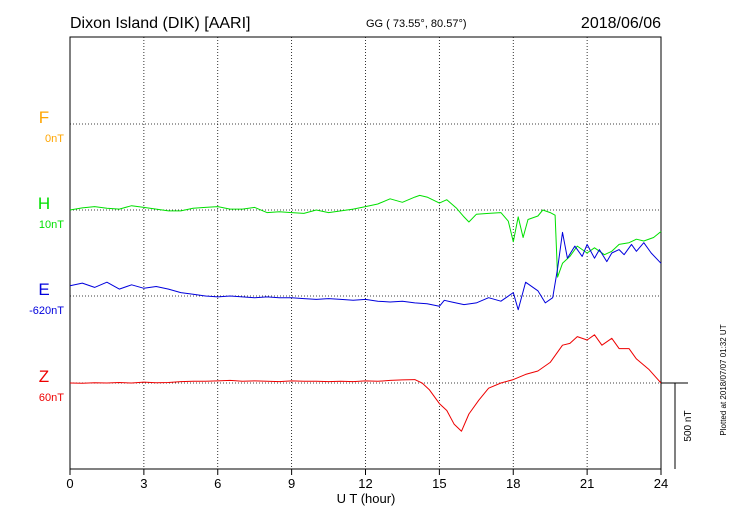 This screenshot has width=730, height=520. I want to click on x-tick-label: 0, so click(69, 483).